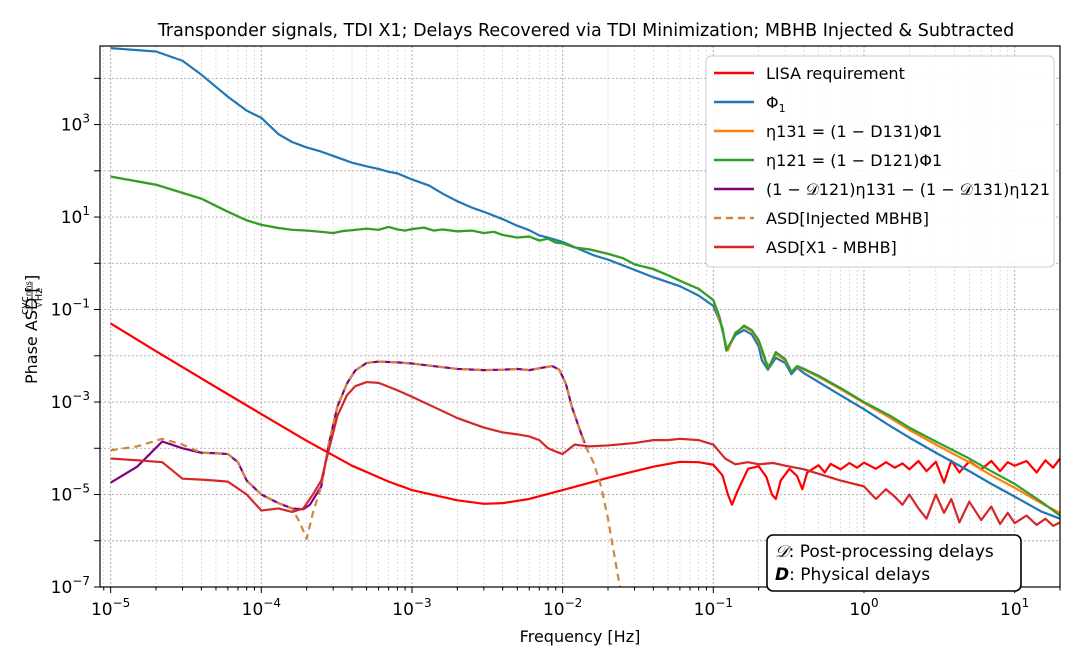 The height and width of the screenshot is (667, 1079). I want to click on x-tick-label: 10⁻¹, so click(713, 608).